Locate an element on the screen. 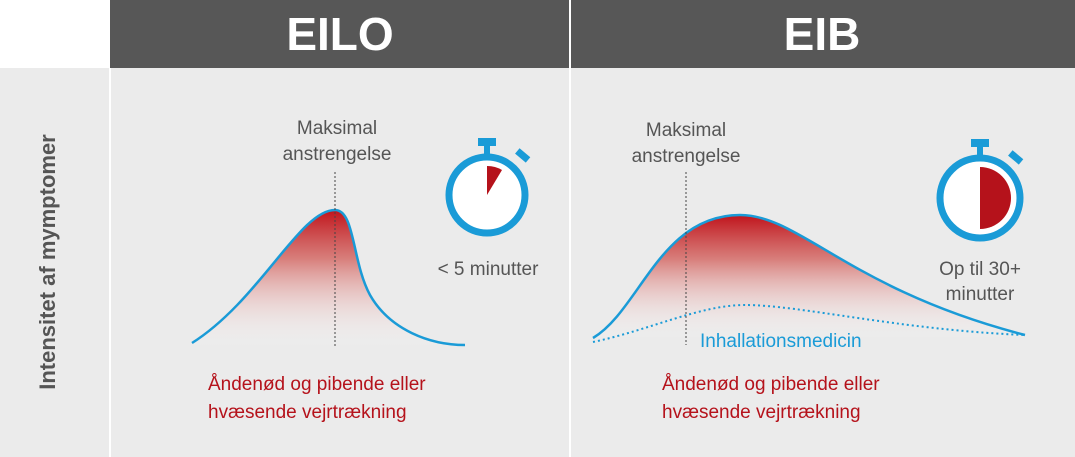 This screenshot has width=1075, height=457. header-bar is located at coordinates (592, 34).